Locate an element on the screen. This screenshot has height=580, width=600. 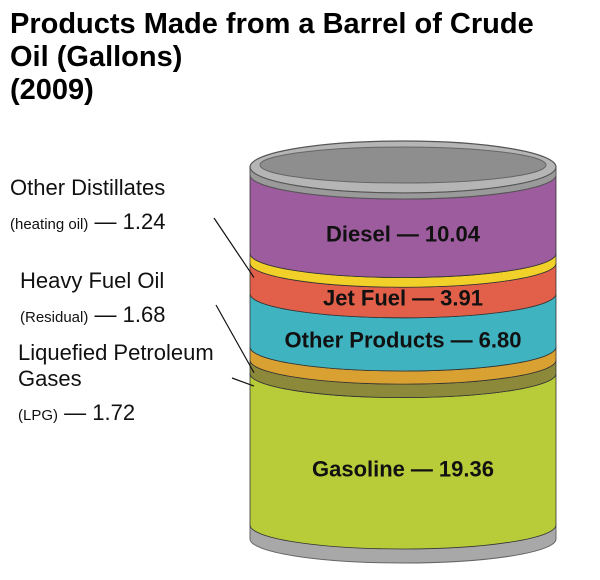
value-label: 1.68 is located at coordinates (144, 314).